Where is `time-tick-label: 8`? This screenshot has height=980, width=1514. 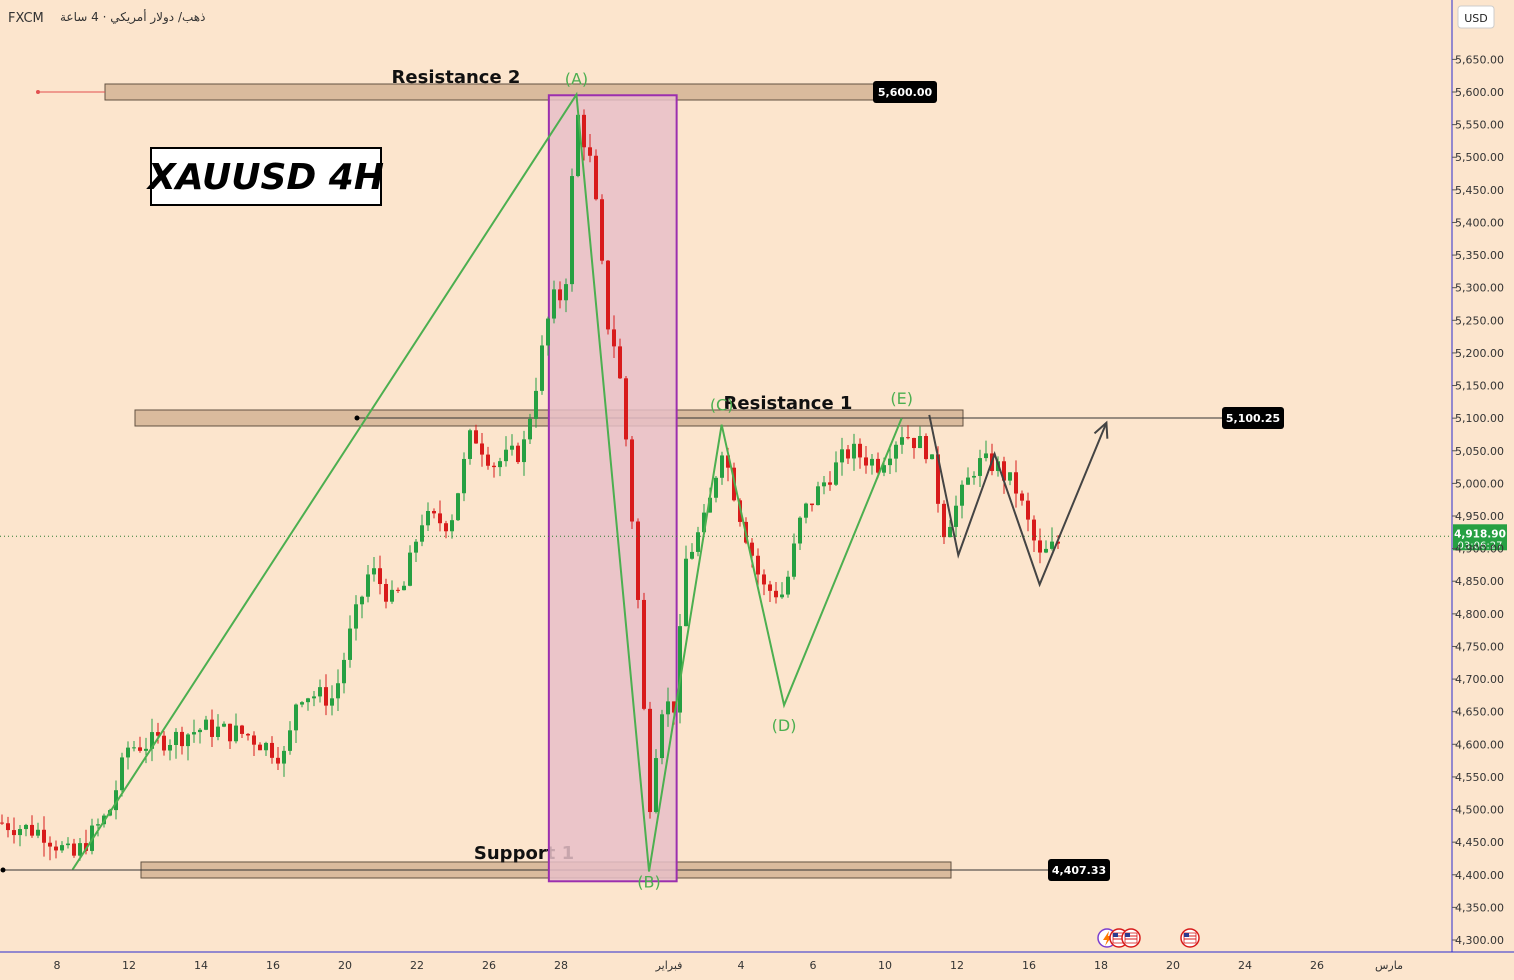 time-tick-label: 8 is located at coordinates (57, 965).